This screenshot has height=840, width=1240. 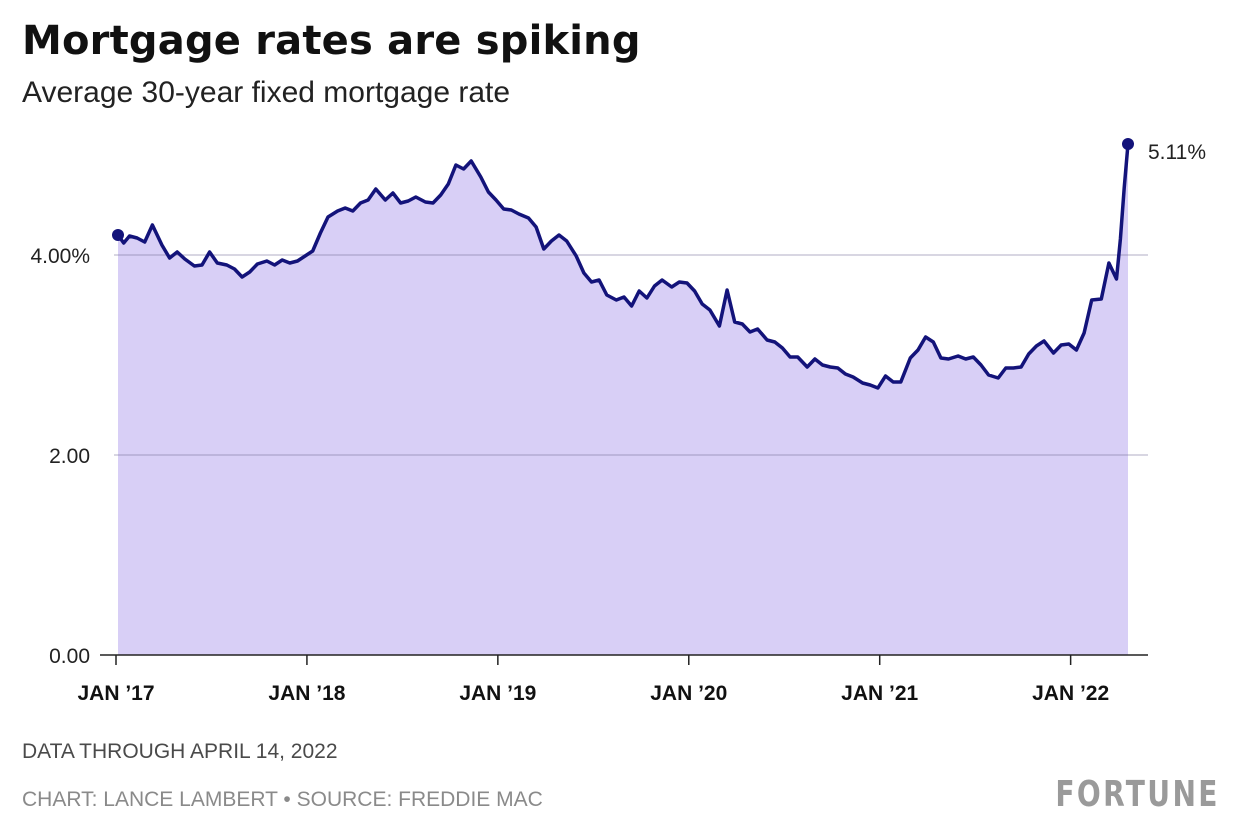 I want to click on end-point-marker, so click(x=1128, y=144).